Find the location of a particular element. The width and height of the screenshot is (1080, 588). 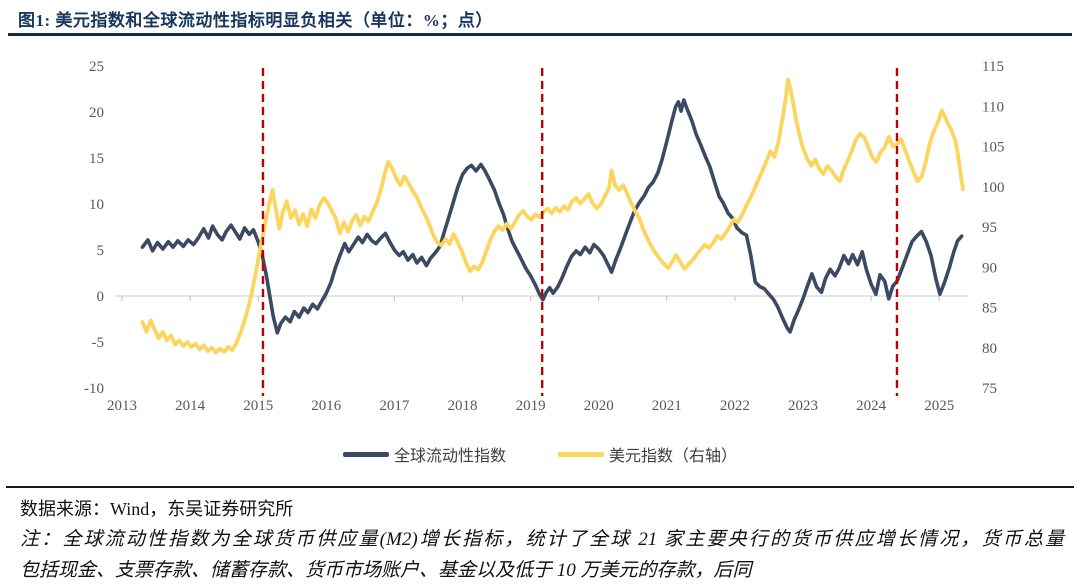

right-axis-tick-label: 110 is located at coordinates (993, 107).